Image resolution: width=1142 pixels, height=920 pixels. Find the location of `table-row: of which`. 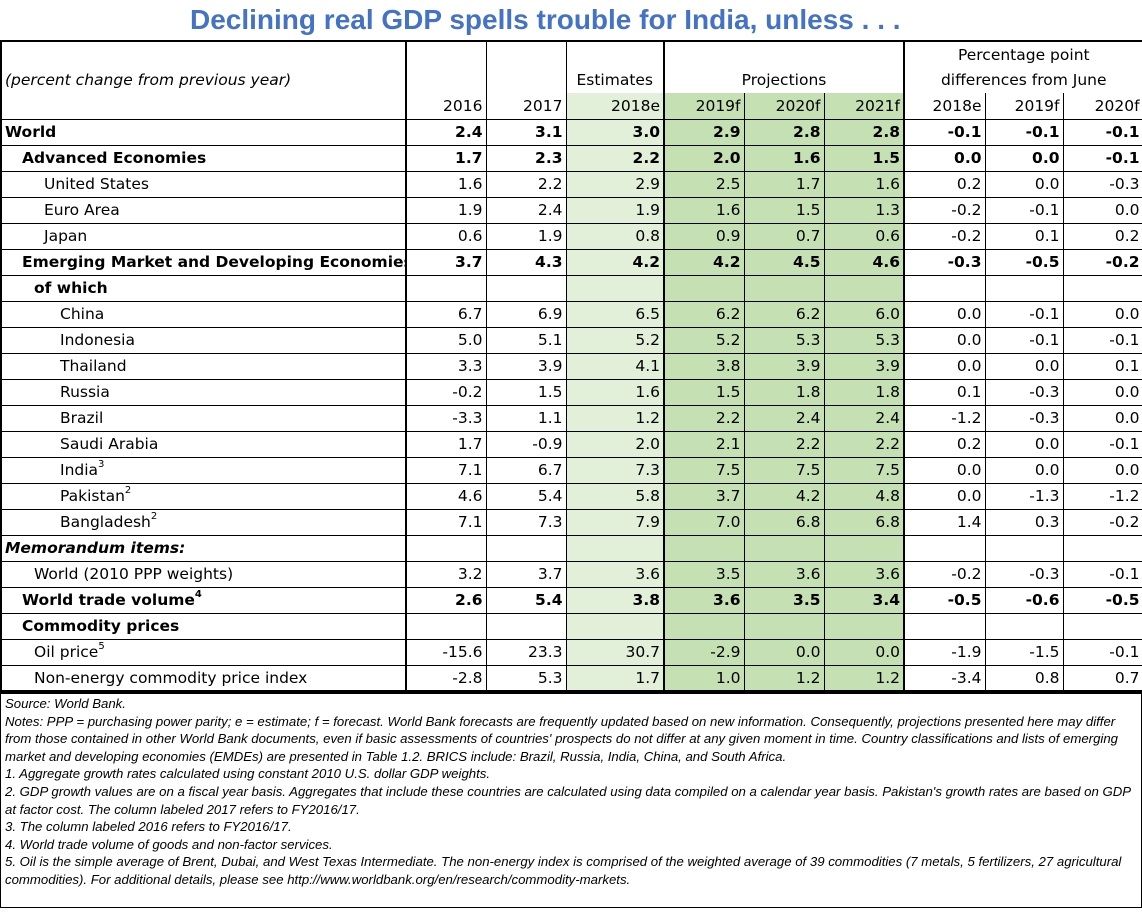

table-row: of which is located at coordinates (571, 288).